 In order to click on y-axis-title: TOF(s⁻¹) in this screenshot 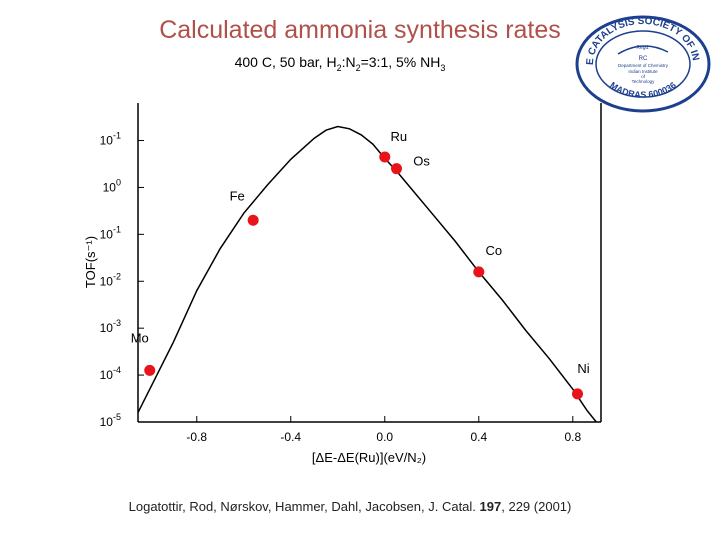, I will do `click(90, 262)`.